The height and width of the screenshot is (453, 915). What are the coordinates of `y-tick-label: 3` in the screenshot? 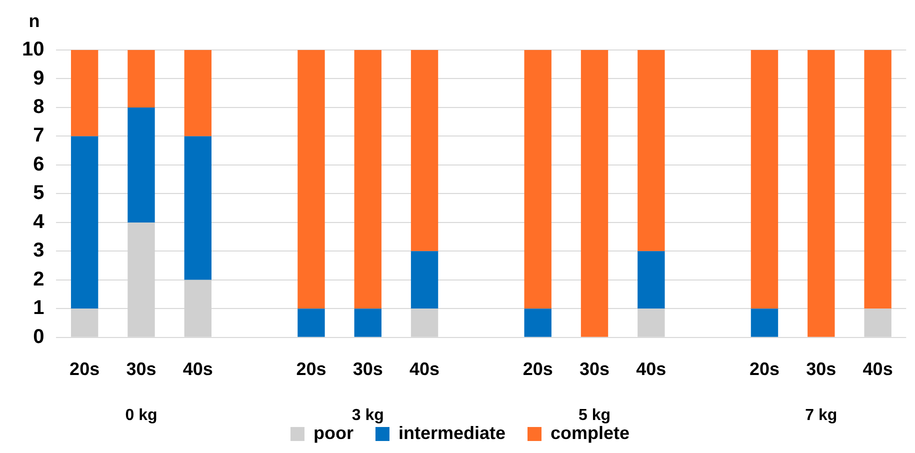 It's located at (38, 251).